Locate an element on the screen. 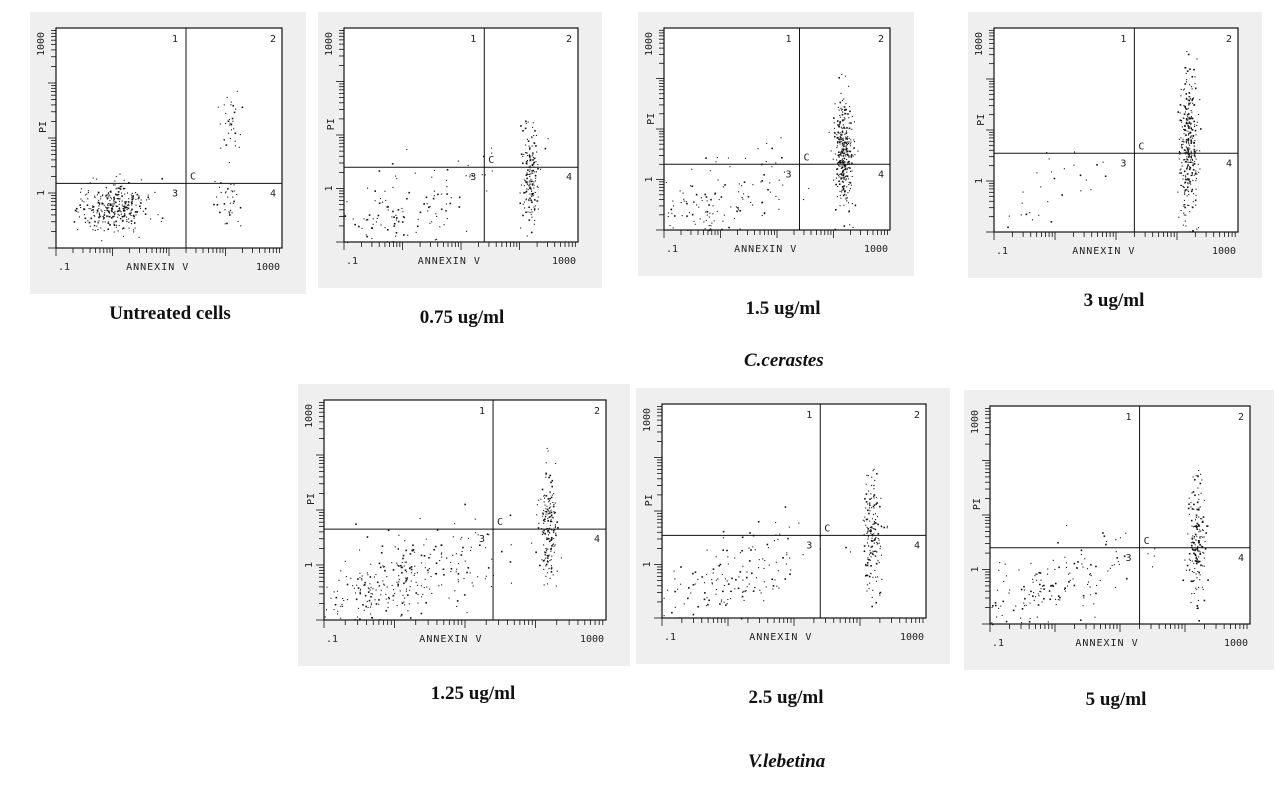  gate-label: C is located at coordinates (1147, 541).